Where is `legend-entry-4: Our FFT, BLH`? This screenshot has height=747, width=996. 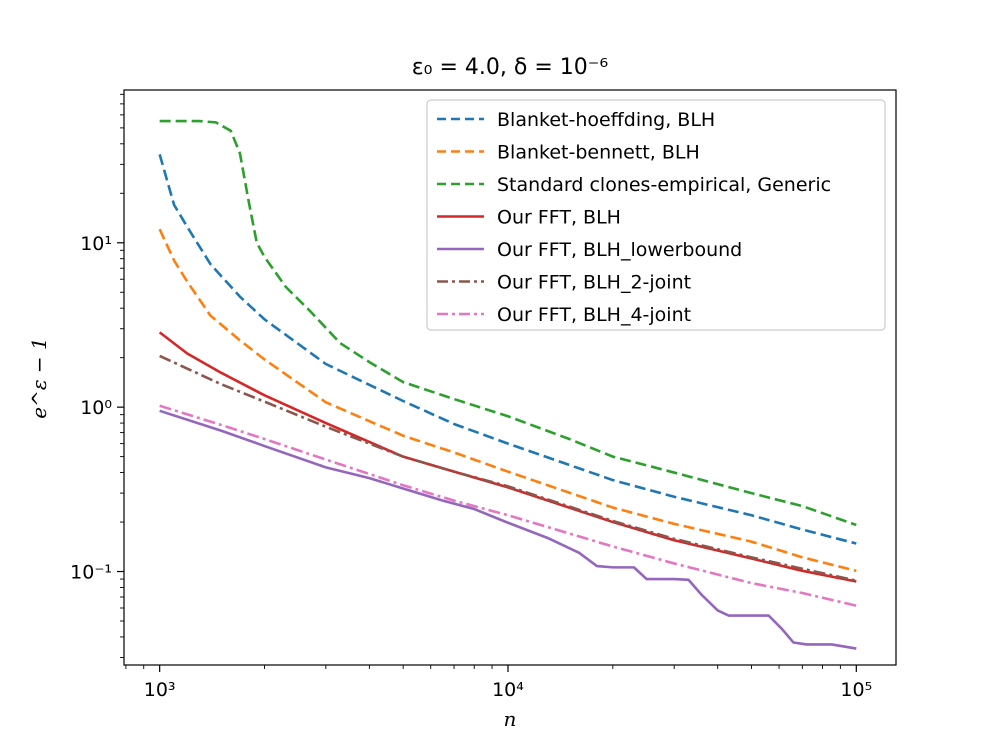 legend-entry-4: Our FFT, BLH is located at coordinates (559, 218).